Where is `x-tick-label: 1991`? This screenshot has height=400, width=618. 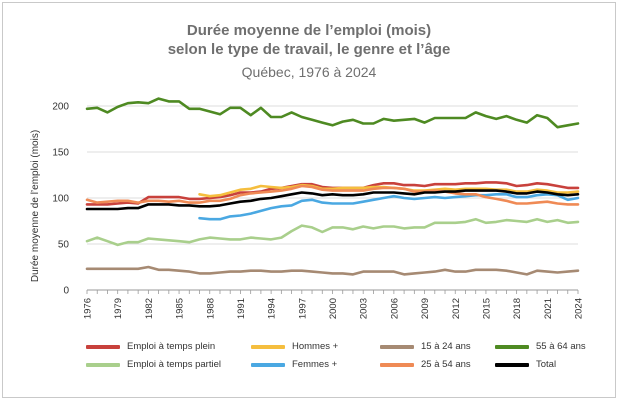 x-tick-label: 1991 is located at coordinates (241, 308).